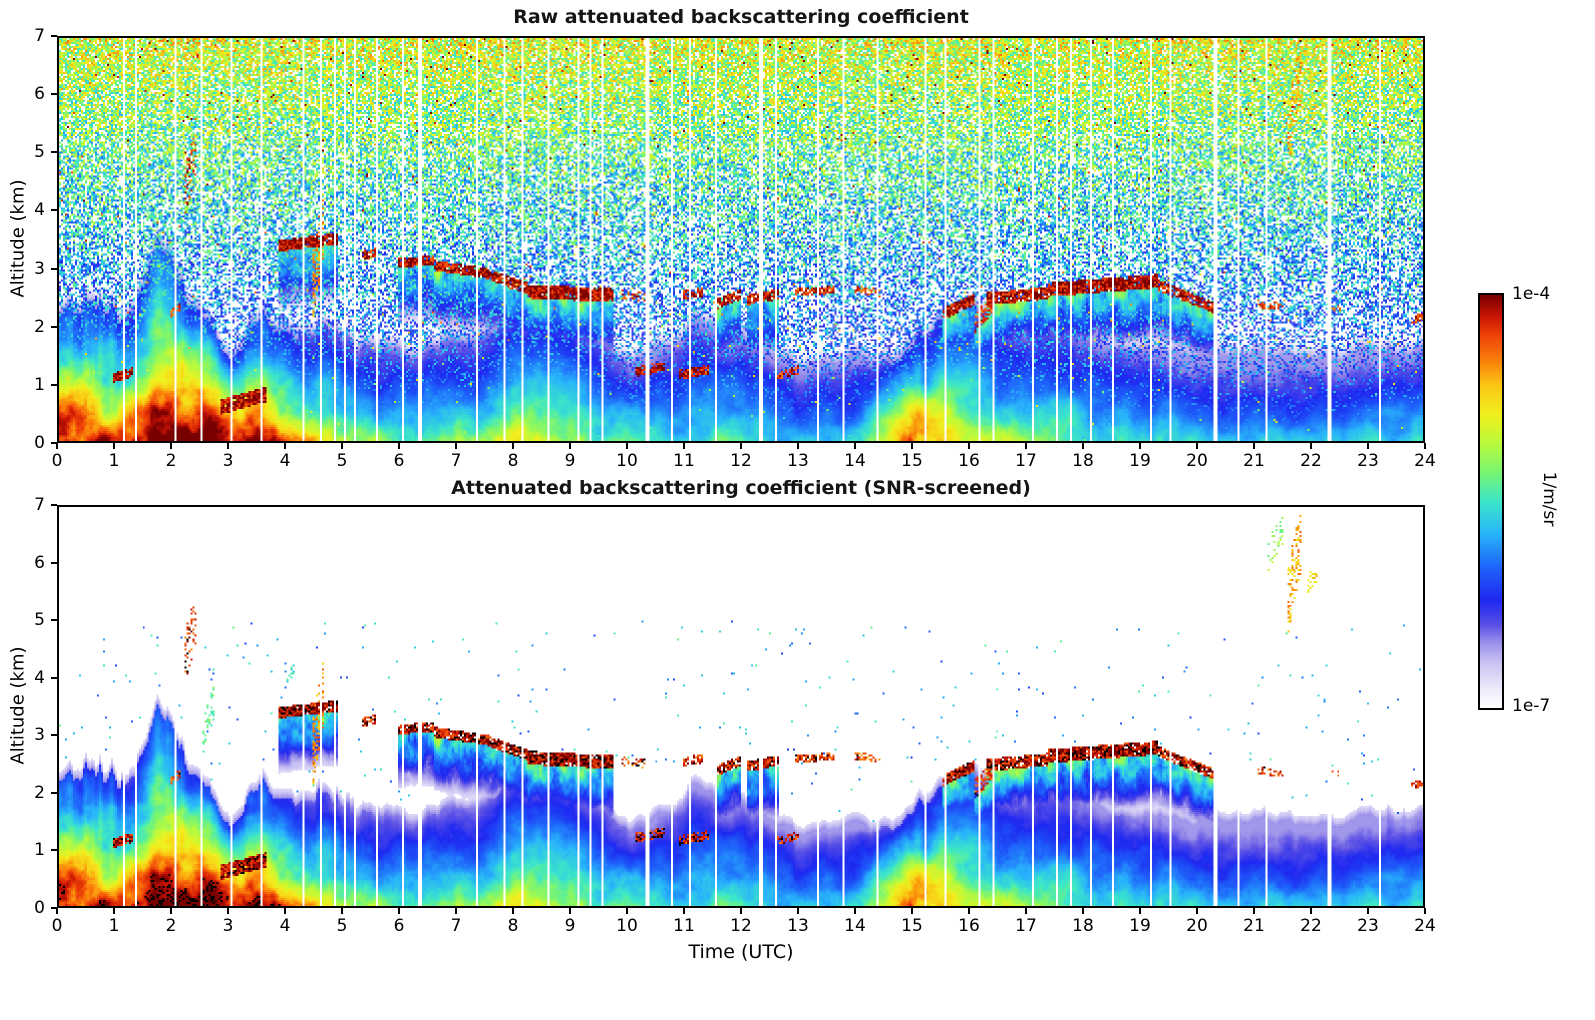  Describe the element at coordinates (1491, 501) in the screenshot. I see `colorbar` at that location.